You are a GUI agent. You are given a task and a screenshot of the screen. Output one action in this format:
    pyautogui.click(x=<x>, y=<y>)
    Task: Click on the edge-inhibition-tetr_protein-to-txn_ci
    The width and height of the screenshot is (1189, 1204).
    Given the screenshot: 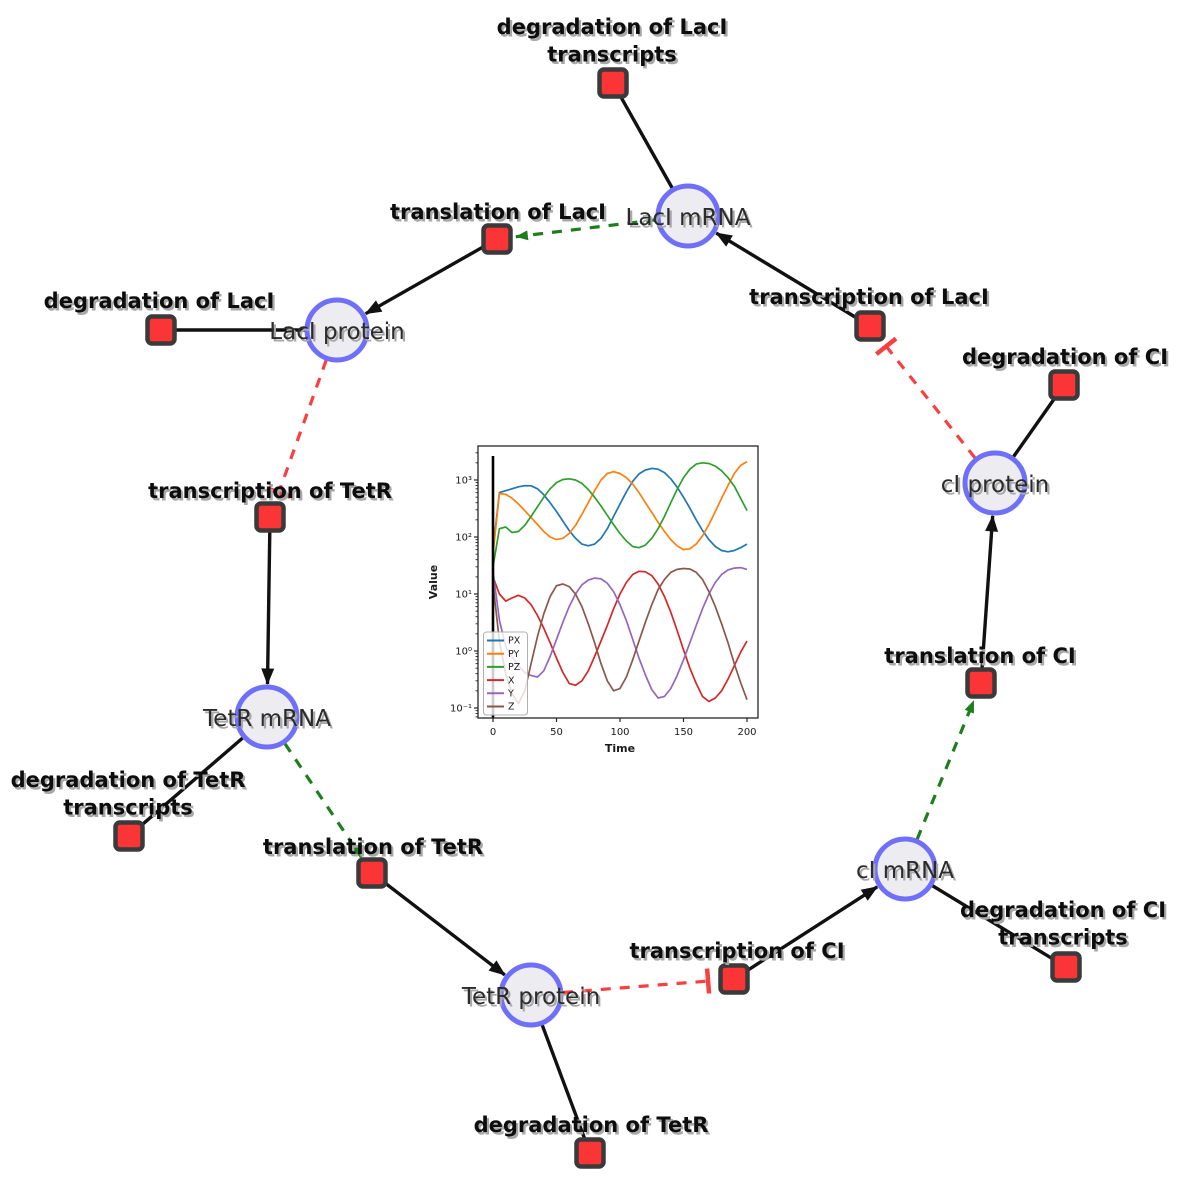 What is the action you would take?
    pyautogui.click(x=637, y=981)
    